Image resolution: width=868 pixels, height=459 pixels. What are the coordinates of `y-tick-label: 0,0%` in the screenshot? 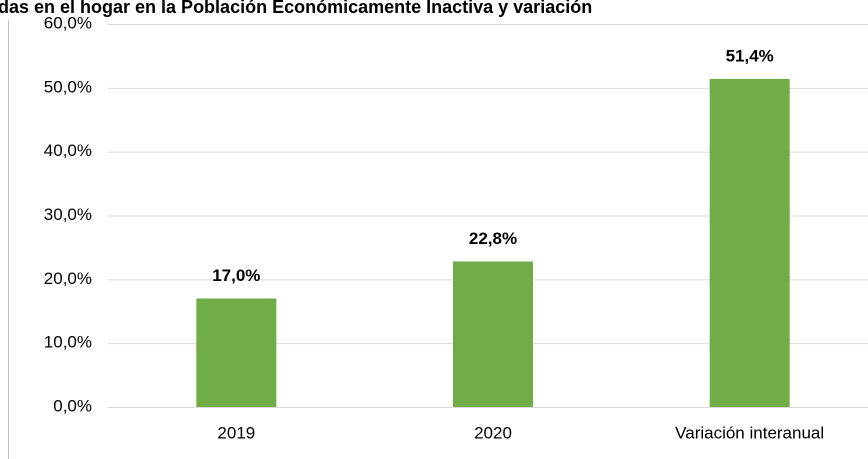 It's located at (72, 405).